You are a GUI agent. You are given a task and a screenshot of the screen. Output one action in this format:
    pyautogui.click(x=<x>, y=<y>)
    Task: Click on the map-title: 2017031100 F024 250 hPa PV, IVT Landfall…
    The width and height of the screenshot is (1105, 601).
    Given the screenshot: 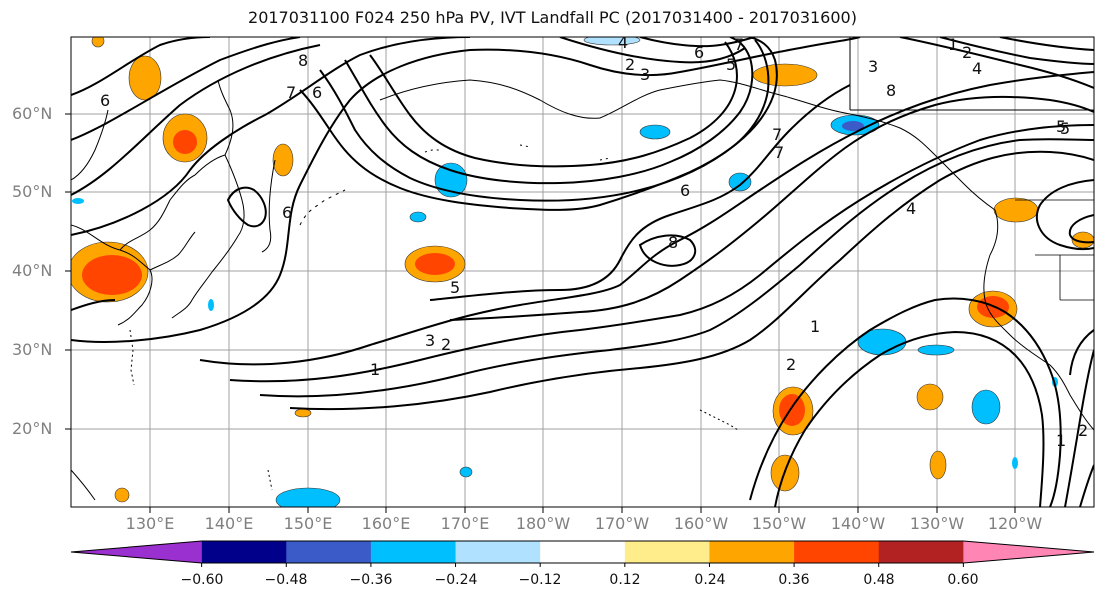 What is the action you would take?
    pyautogui.click(x=552, y=17)
    